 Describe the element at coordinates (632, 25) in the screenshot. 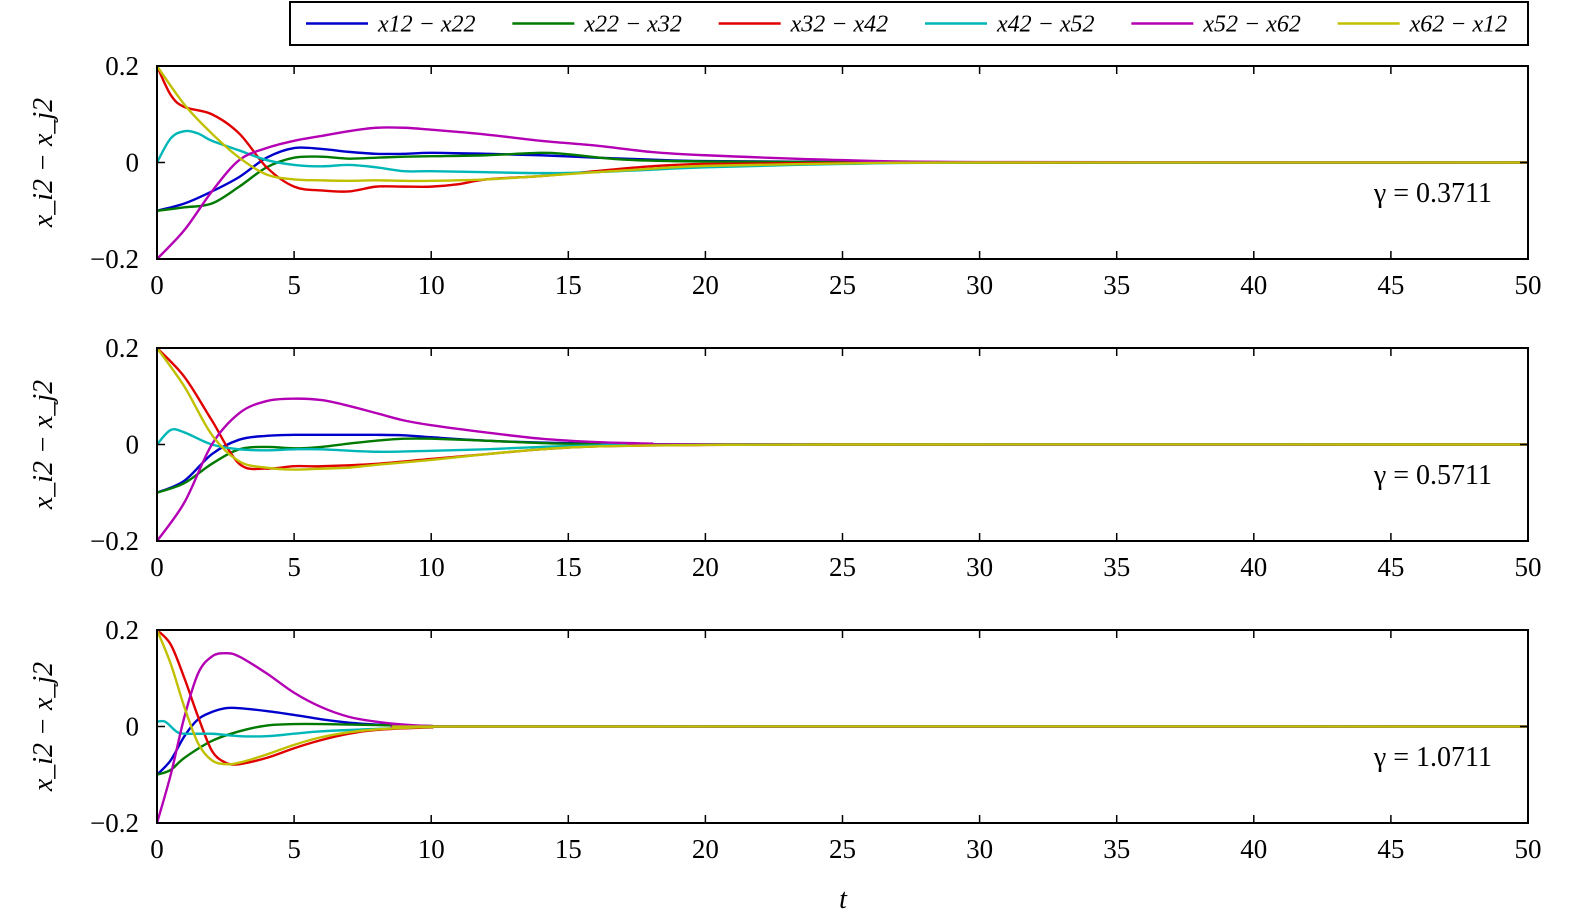

I see `legend-entry-label: x22 − x32` at that location.